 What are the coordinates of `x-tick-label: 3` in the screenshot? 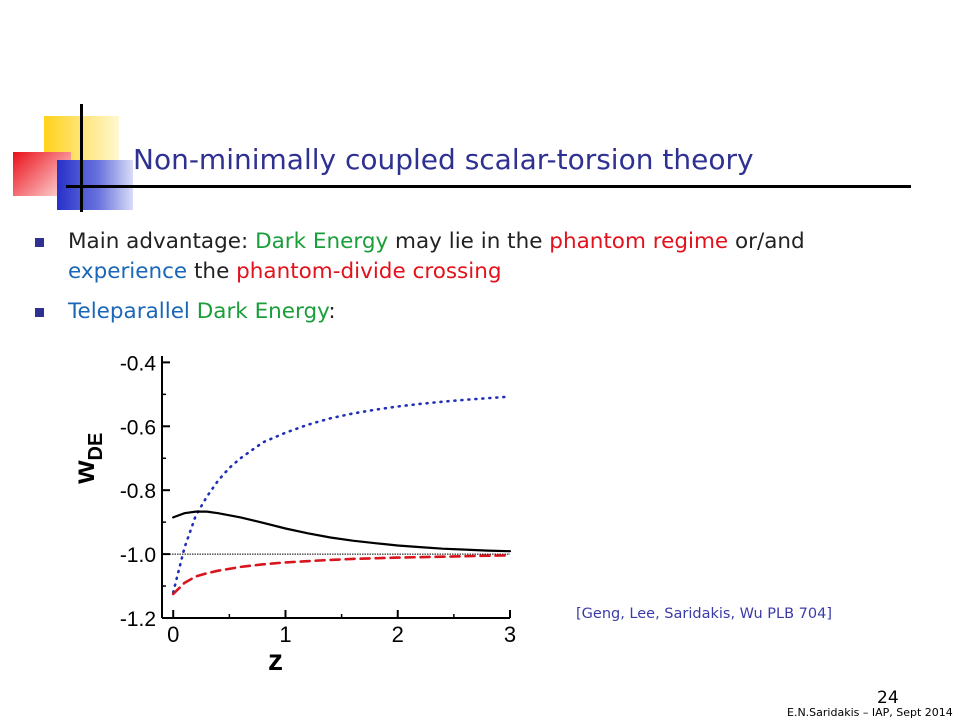 It's located at (510, 634).